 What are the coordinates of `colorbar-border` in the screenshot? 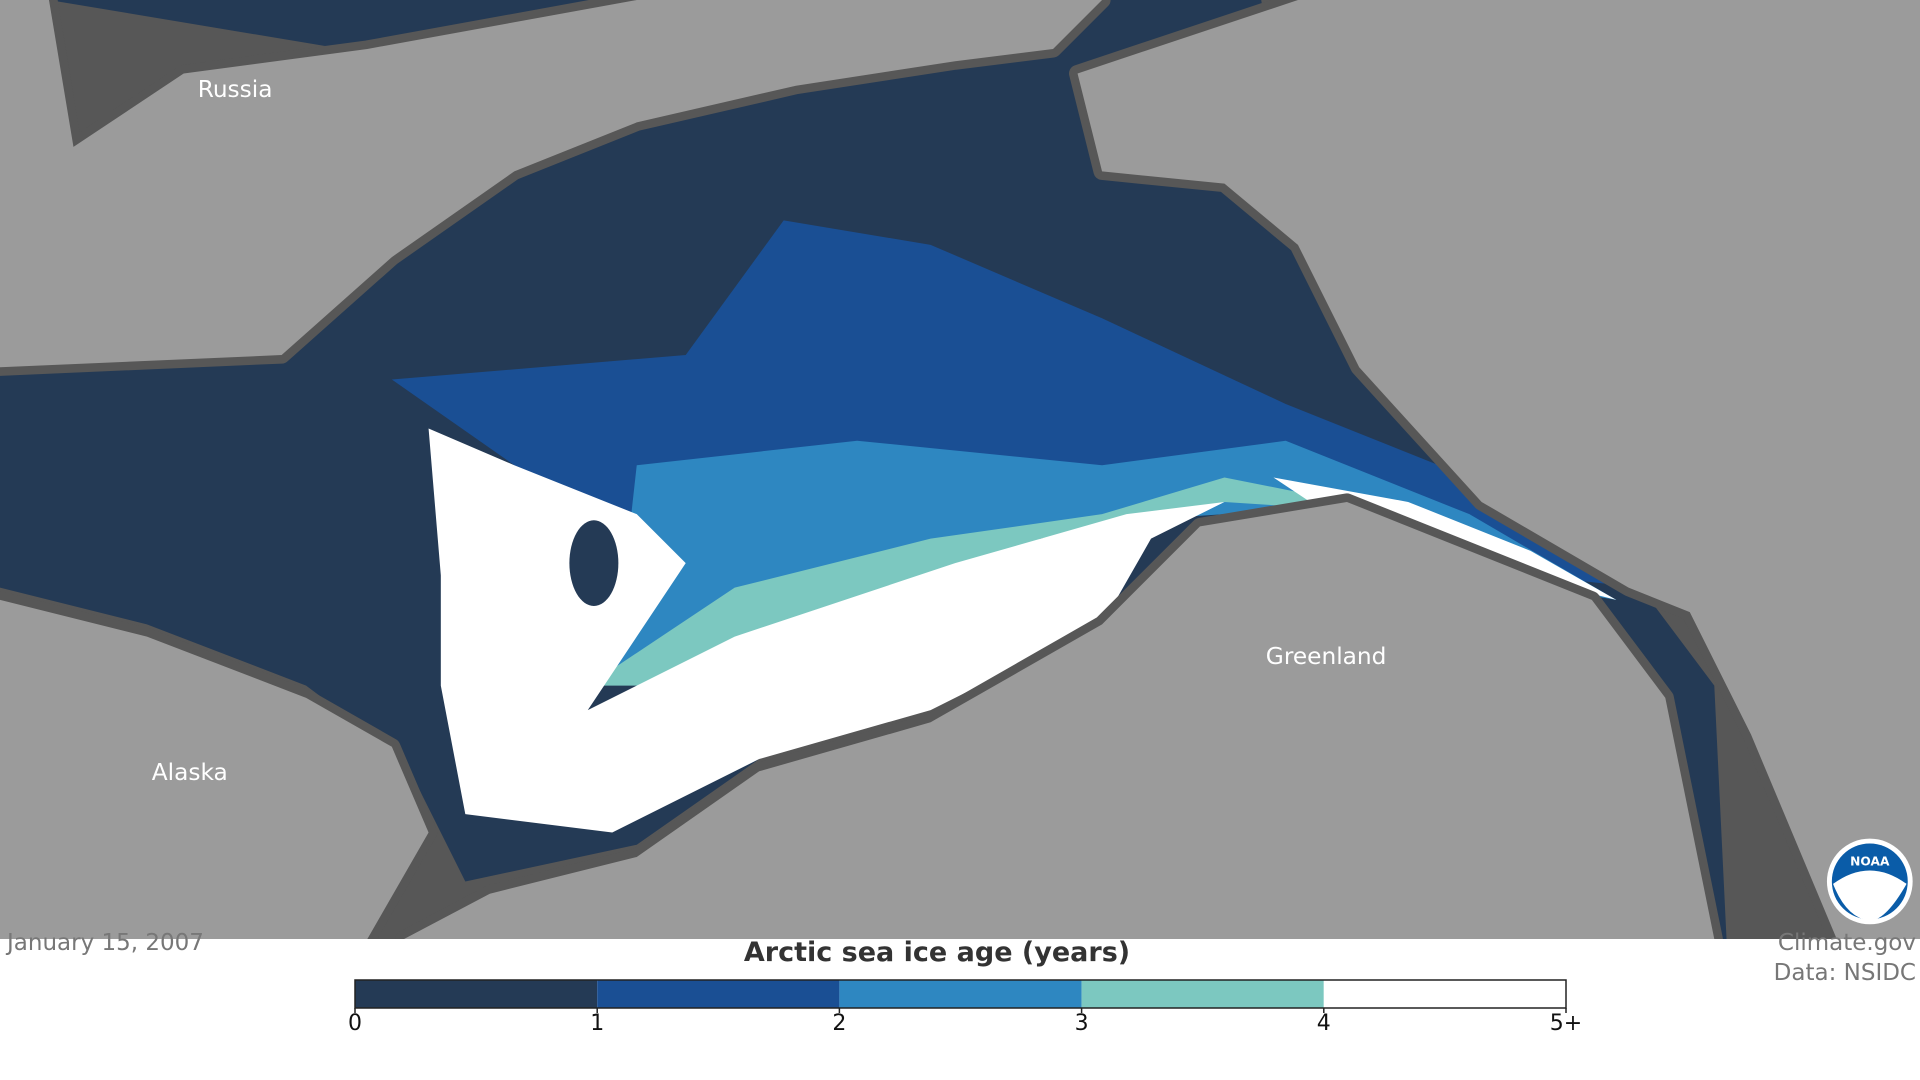 It's located at (960, 994).